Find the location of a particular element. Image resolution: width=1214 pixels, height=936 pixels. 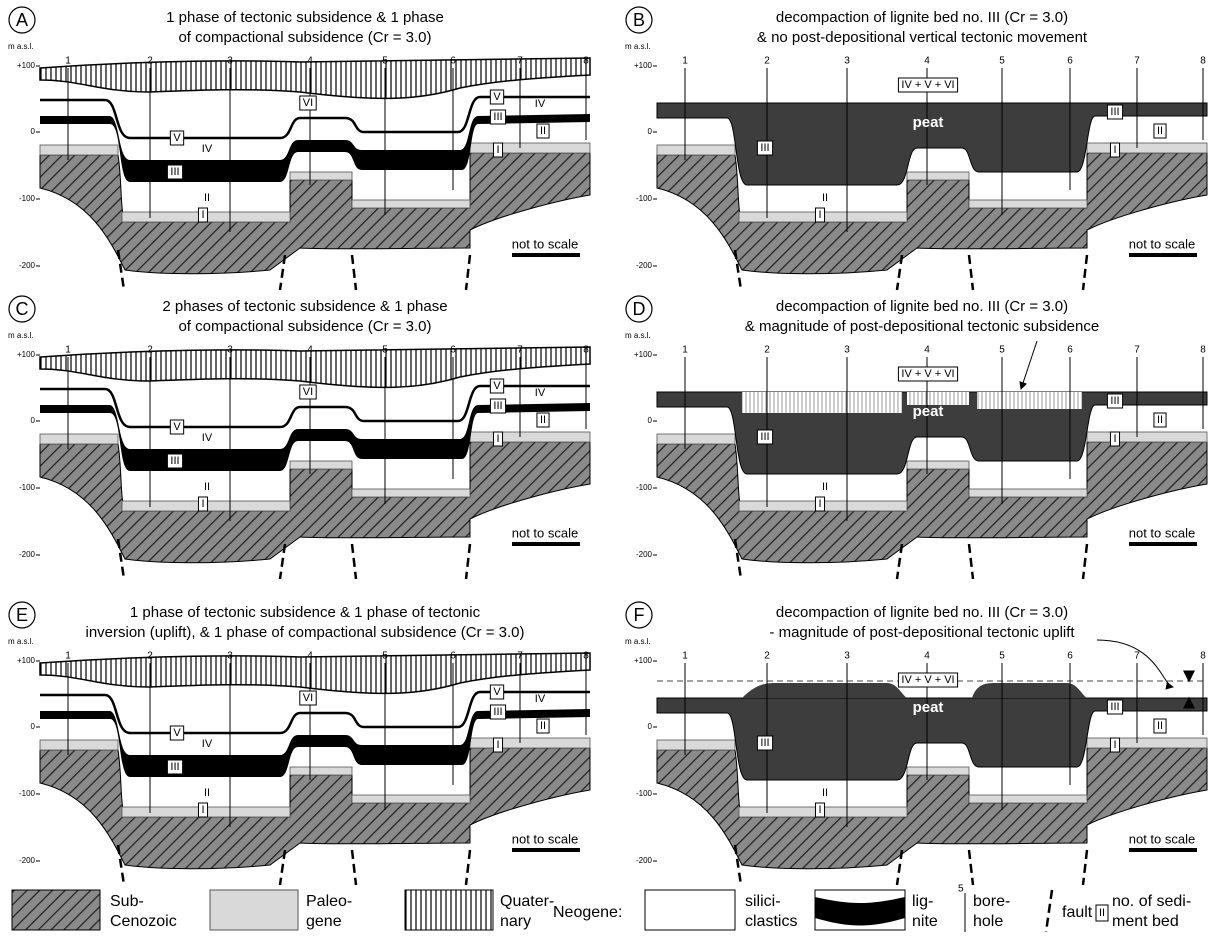

legend-text: clastics is located at coordinates (771, 921).